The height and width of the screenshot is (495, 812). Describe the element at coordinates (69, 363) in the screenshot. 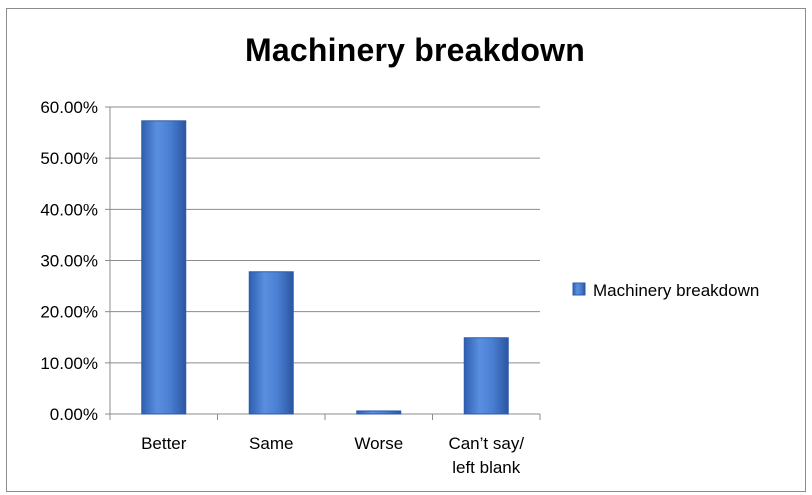

I see `y-tick-label: 10.00%` at that location.